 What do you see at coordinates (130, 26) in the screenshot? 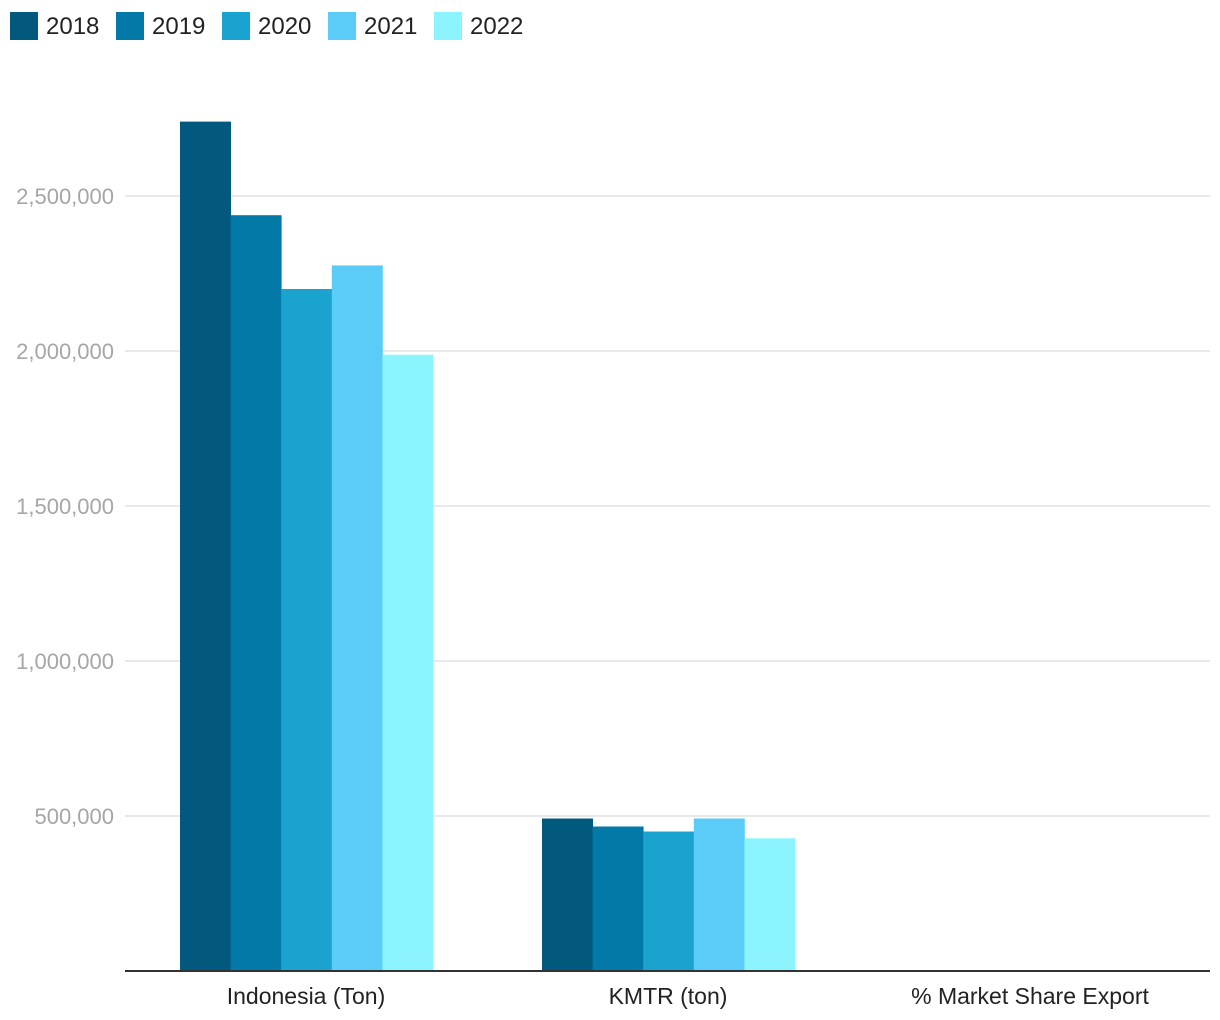
I see `legend-swatch-2019` at bounding box center [130, 26].